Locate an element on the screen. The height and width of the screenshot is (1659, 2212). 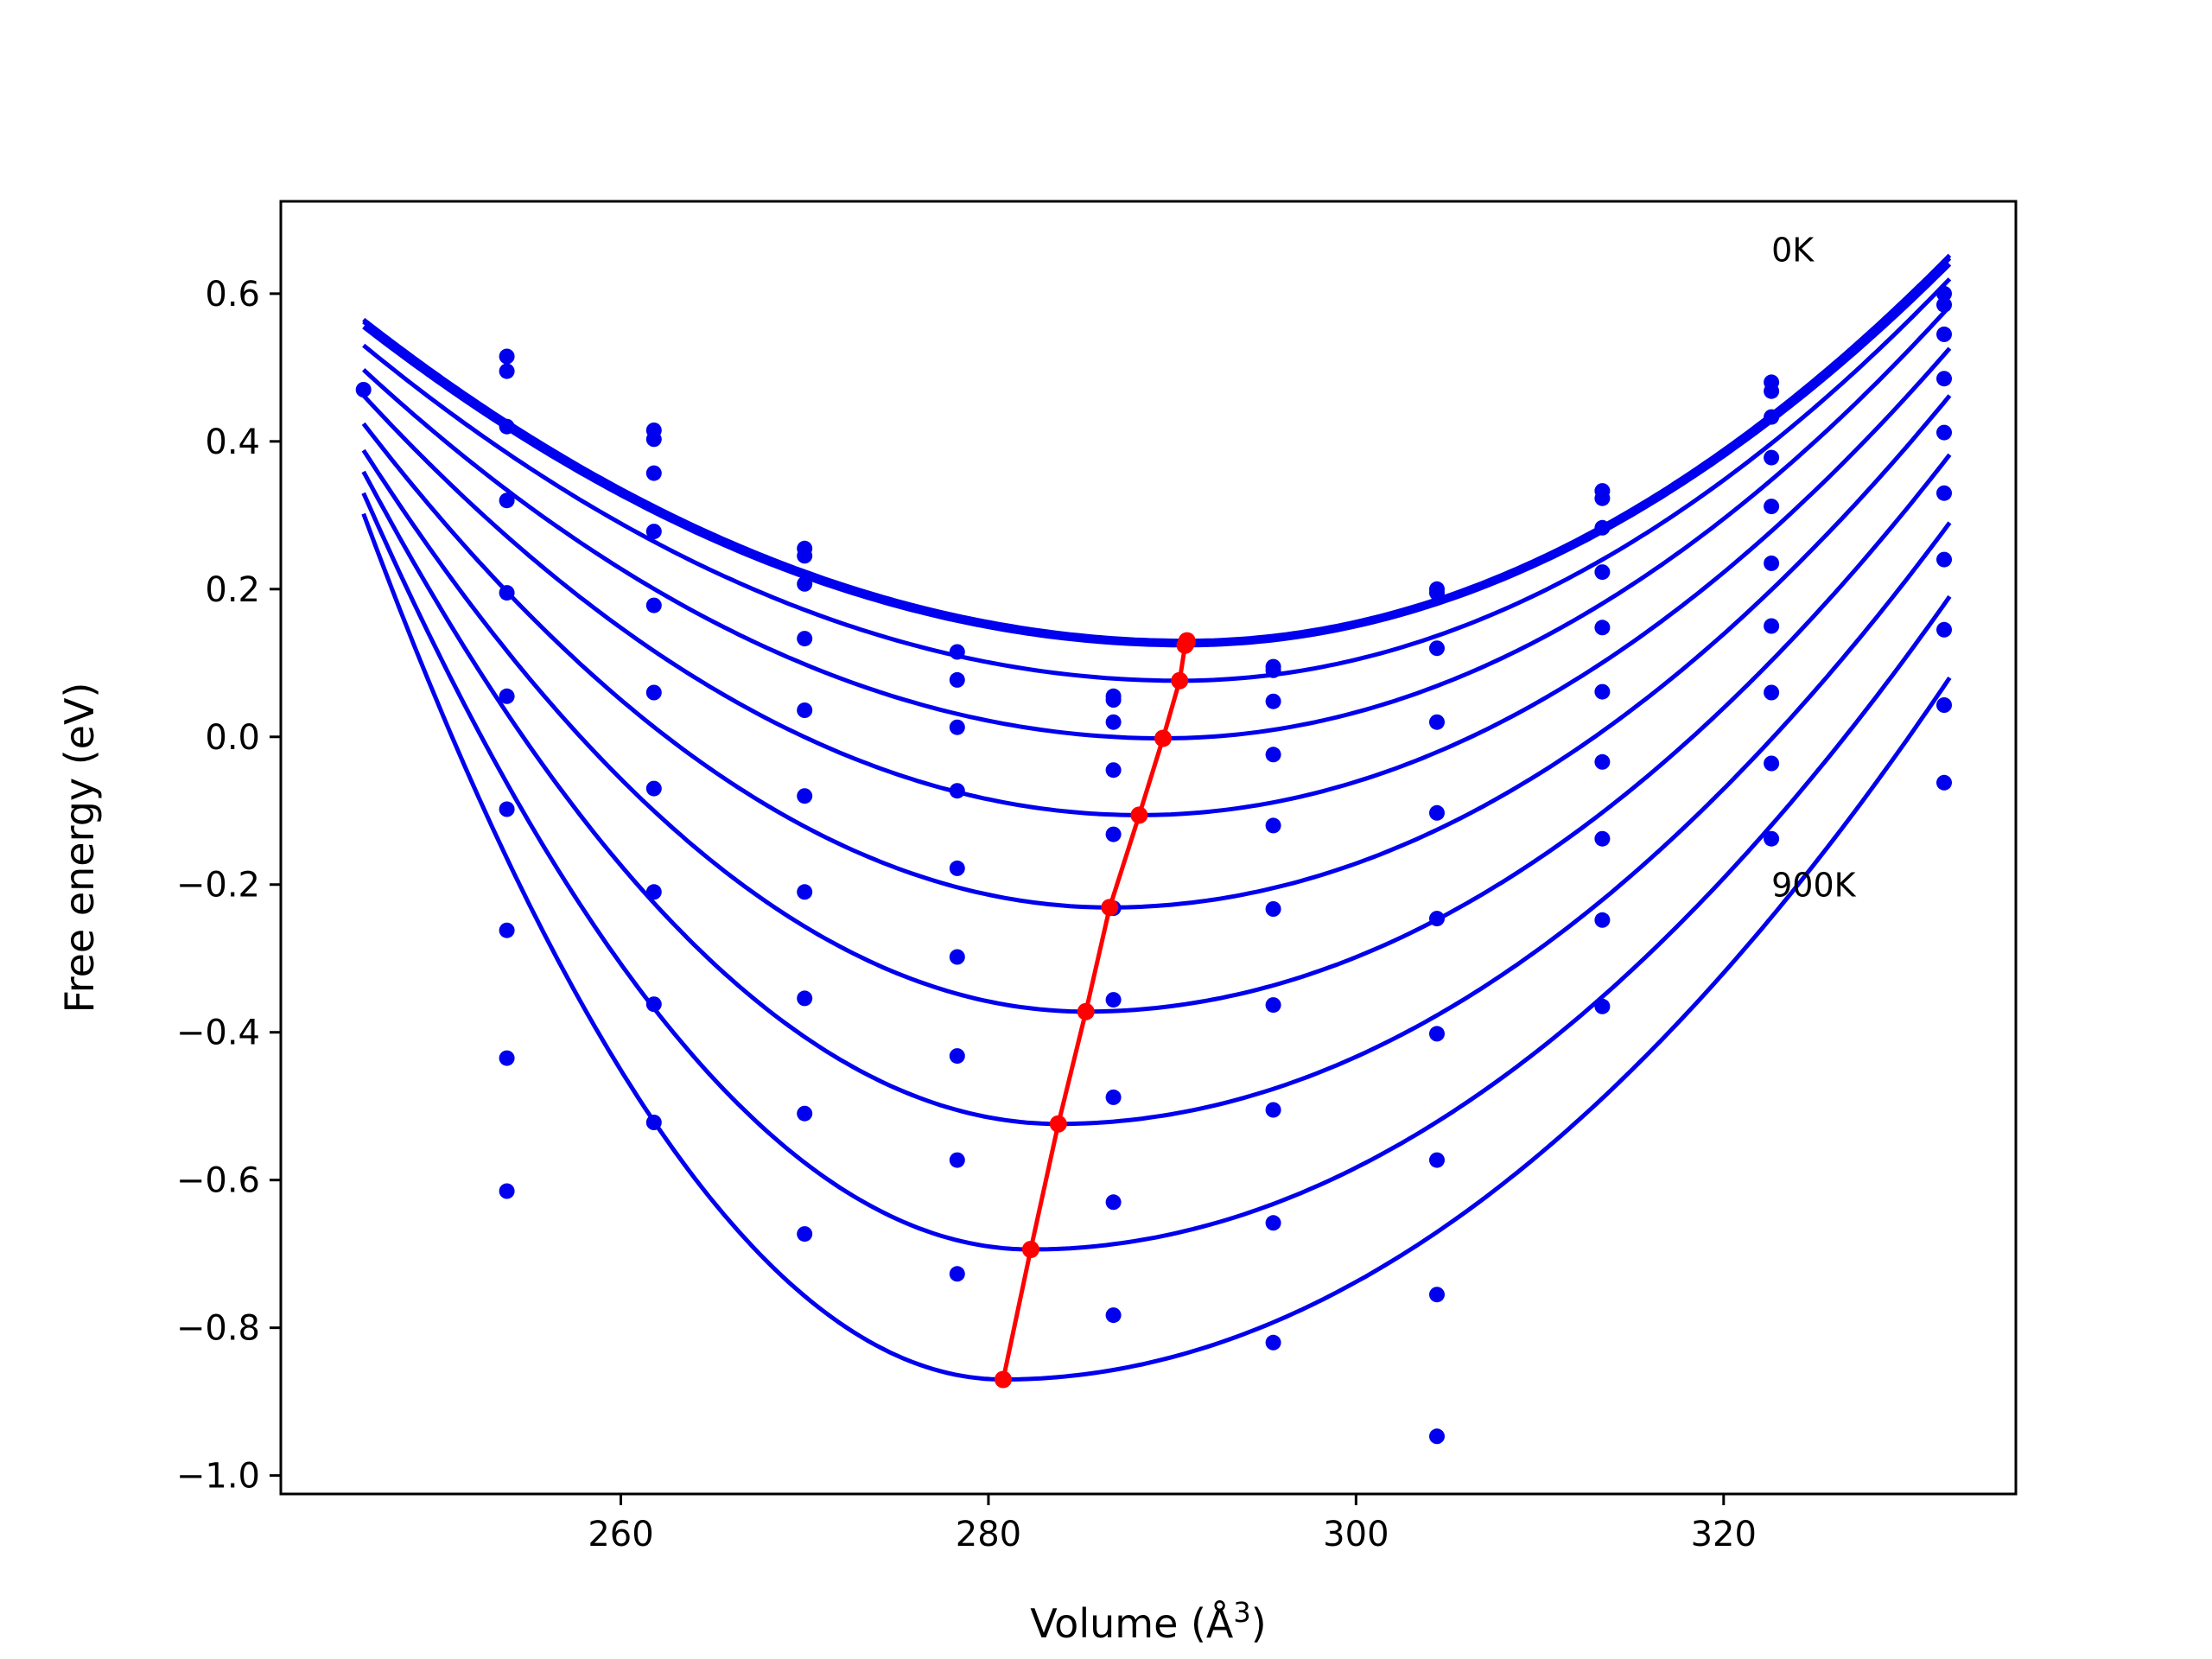
x-axis-label: Volume (Å3) is located at coordinates (1148, 1621).